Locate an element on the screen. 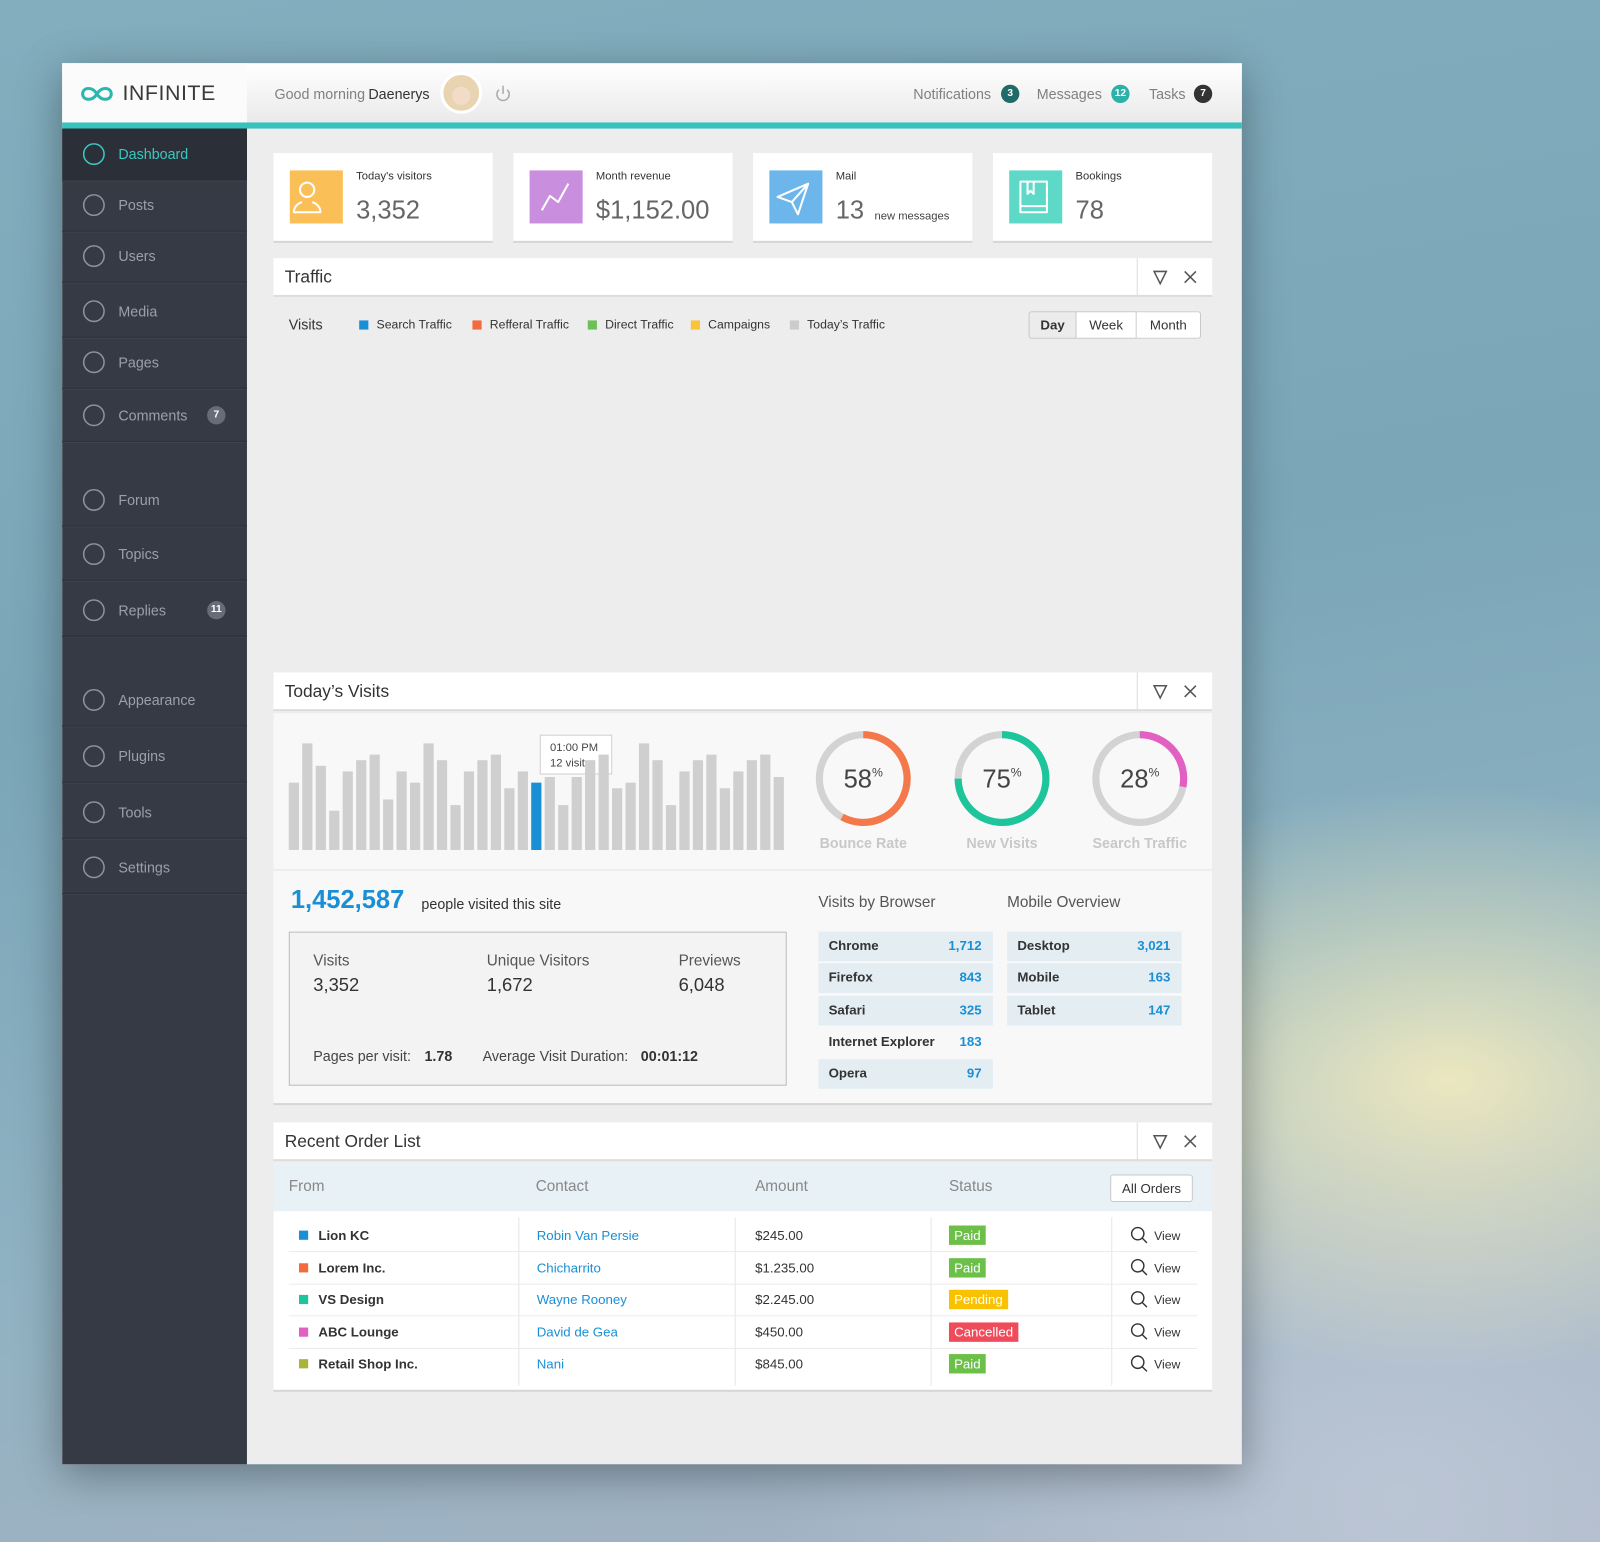 The image size is (1600, 1542). stat-label: Bookings is located at coordinates (1098, 176).